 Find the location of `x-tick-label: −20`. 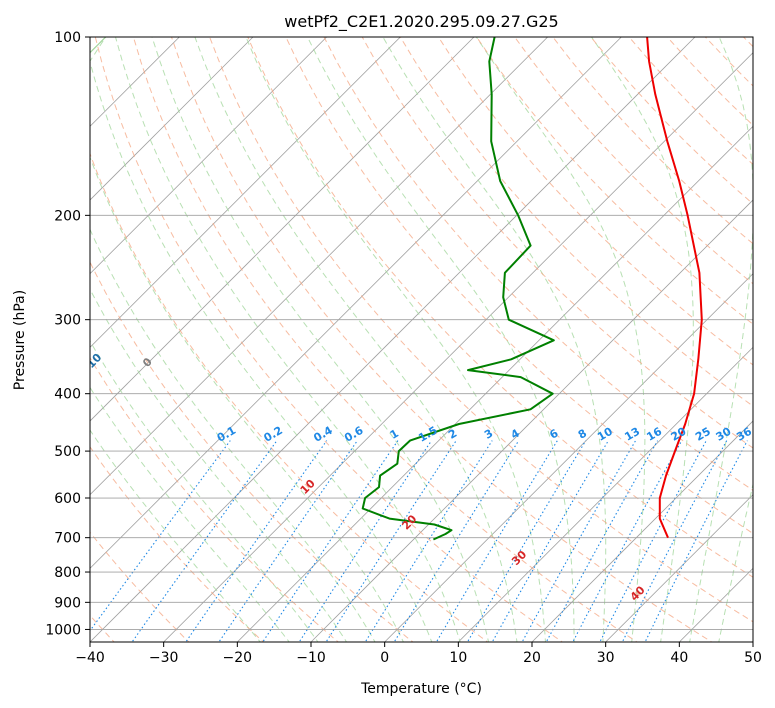

x-tick-label: −20 is located at coordinates (238, 658).